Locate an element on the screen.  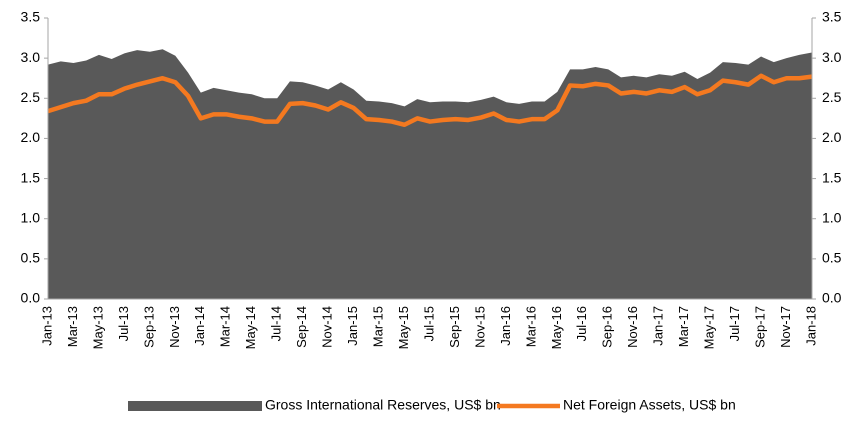
x-tick-label: Mar-17 is located at coordinates (683, 326).